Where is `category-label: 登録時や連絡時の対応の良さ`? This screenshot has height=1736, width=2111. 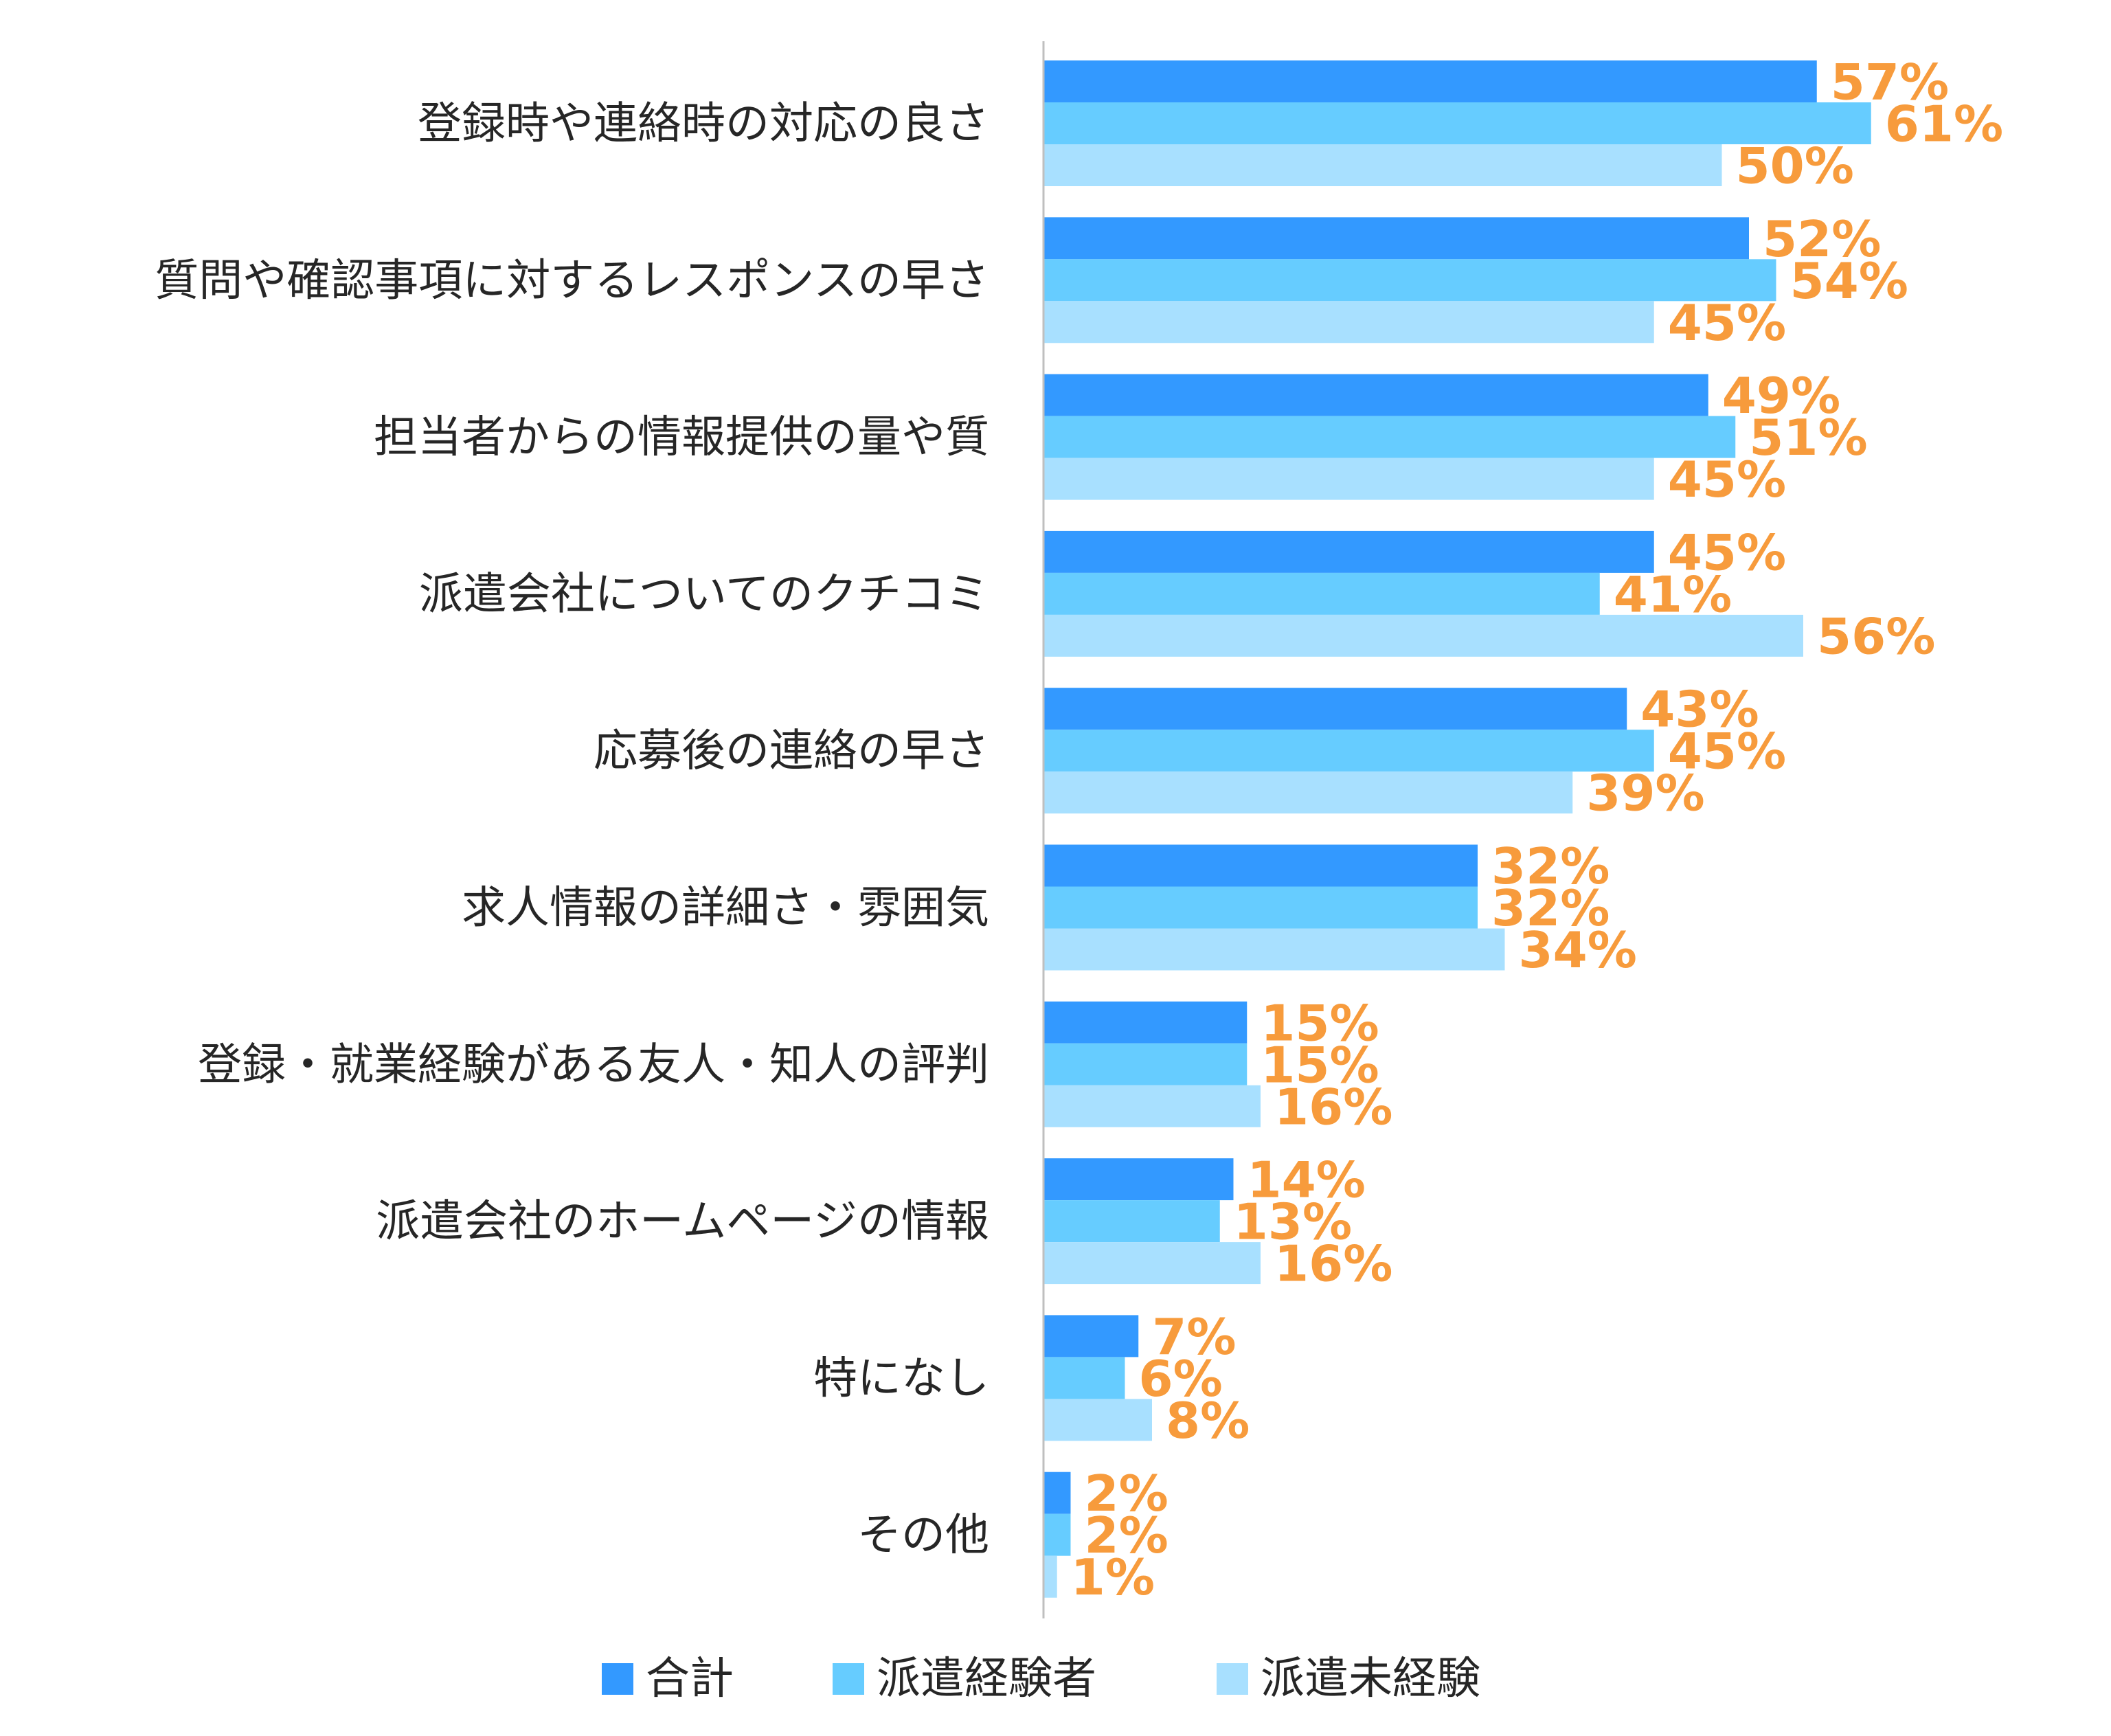 category-label: 登録時や連絡時の対応の良さ is located at coordinates (704, 124).